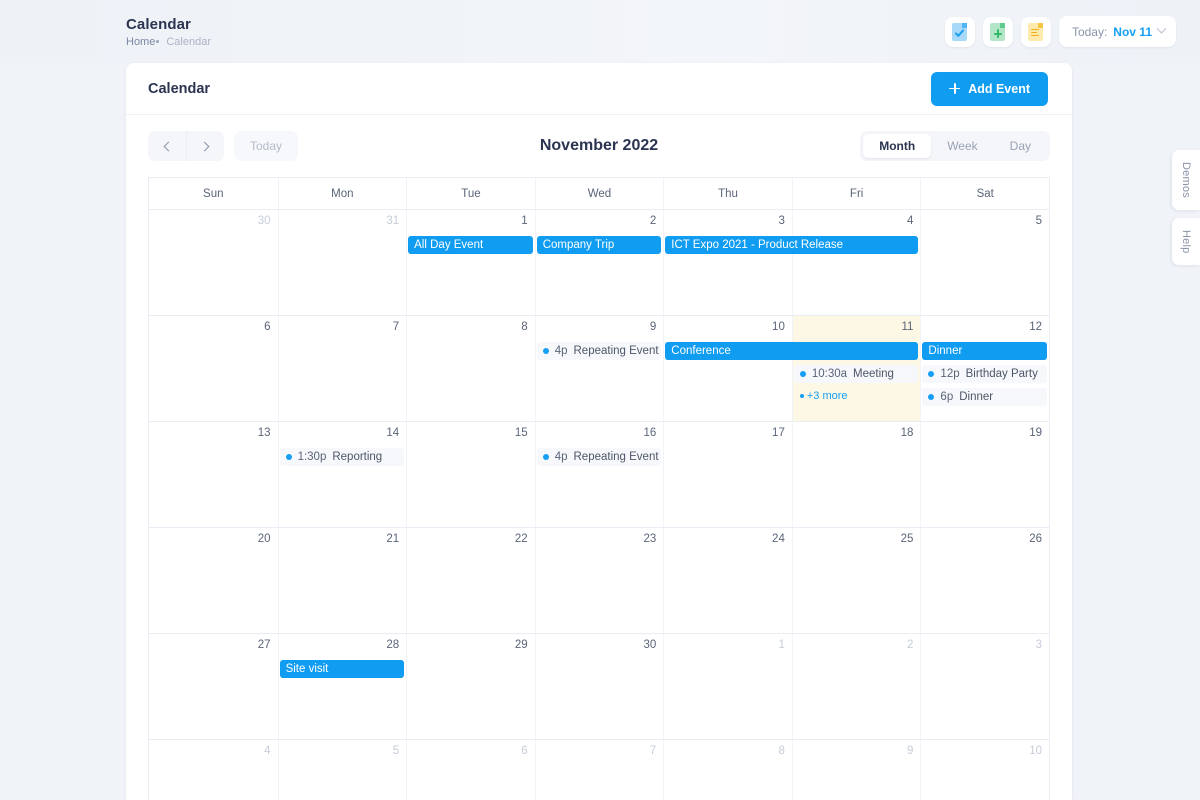 The width and height of the screenshot is (1200, 800). I want to click on day-number: 4, so click(267, 751).